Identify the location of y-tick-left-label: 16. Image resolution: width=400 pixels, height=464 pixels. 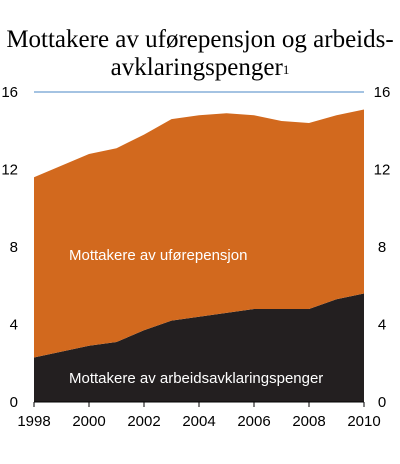
(9, 92).